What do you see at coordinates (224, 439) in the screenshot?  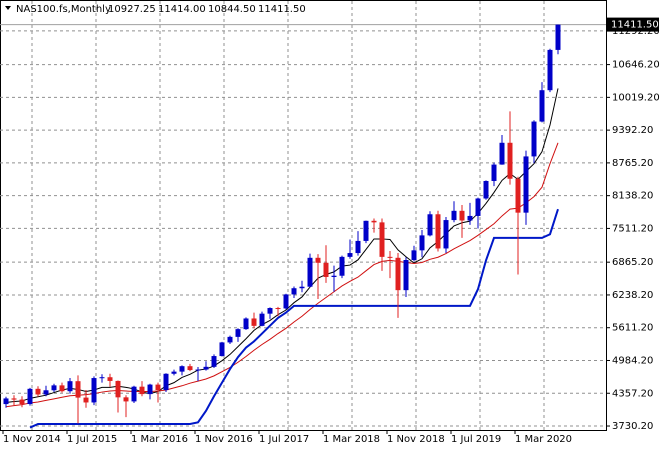 I see `x-tick-label: 1 Nov 2016` at bounding box center [224, 439].